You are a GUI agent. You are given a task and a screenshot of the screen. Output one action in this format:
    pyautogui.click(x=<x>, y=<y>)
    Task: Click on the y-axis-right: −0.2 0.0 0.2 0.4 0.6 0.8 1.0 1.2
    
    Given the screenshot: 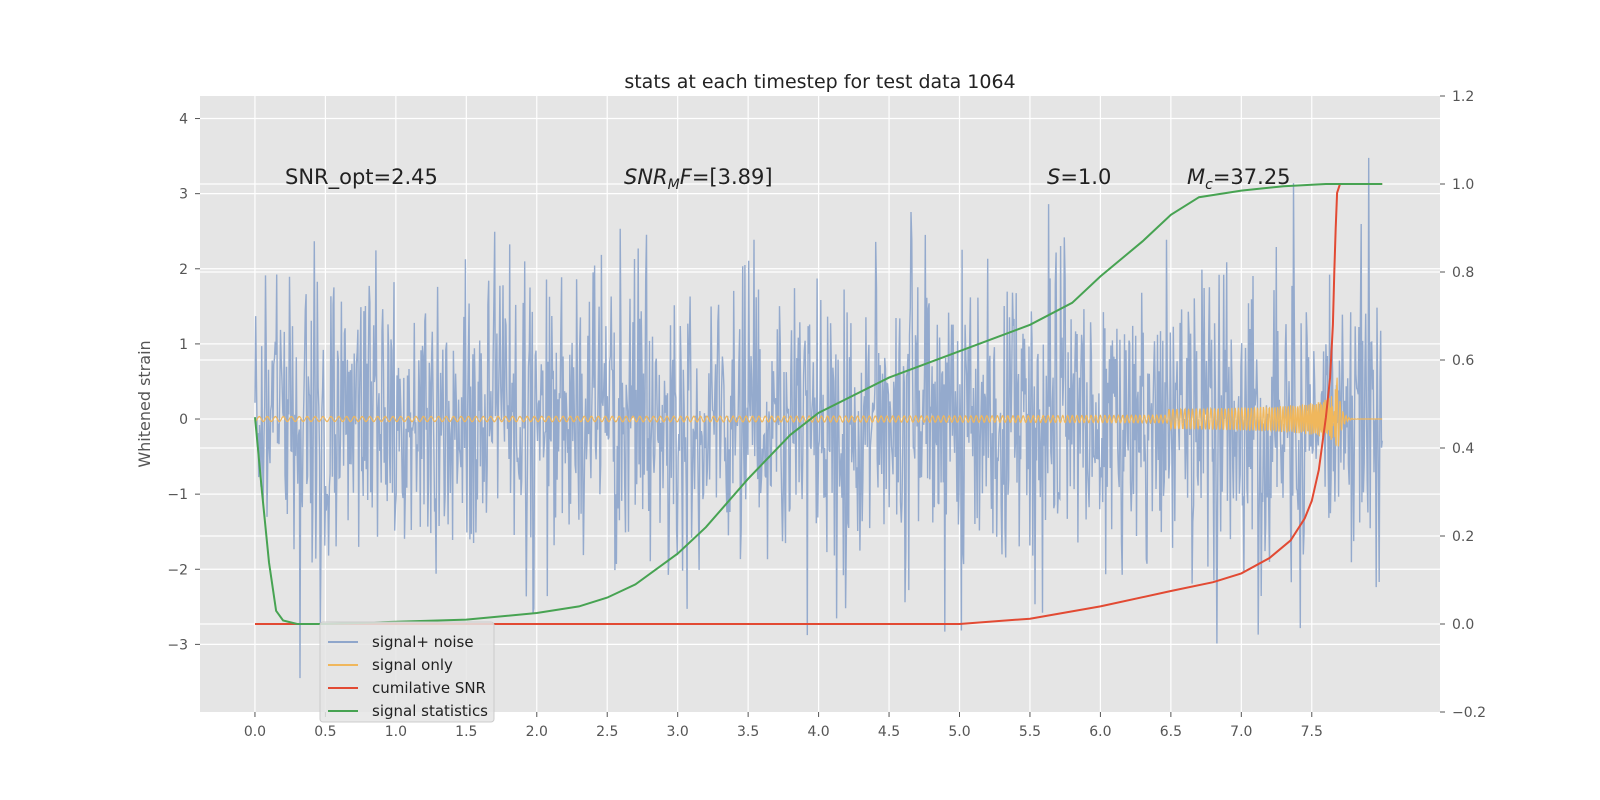 What is the action you would take?
    pyautogui.click(x=1463, y=405)
    